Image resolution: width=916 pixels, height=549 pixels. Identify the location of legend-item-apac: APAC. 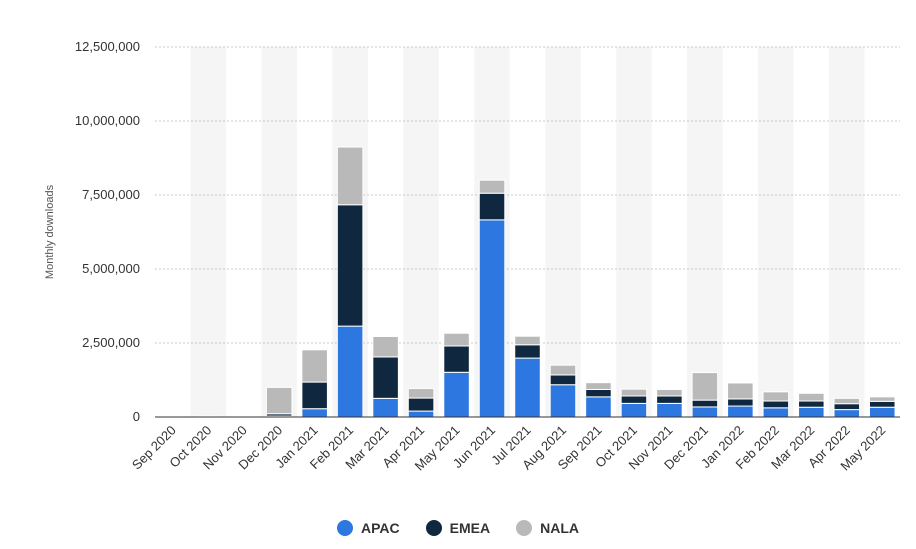
(368, 528).